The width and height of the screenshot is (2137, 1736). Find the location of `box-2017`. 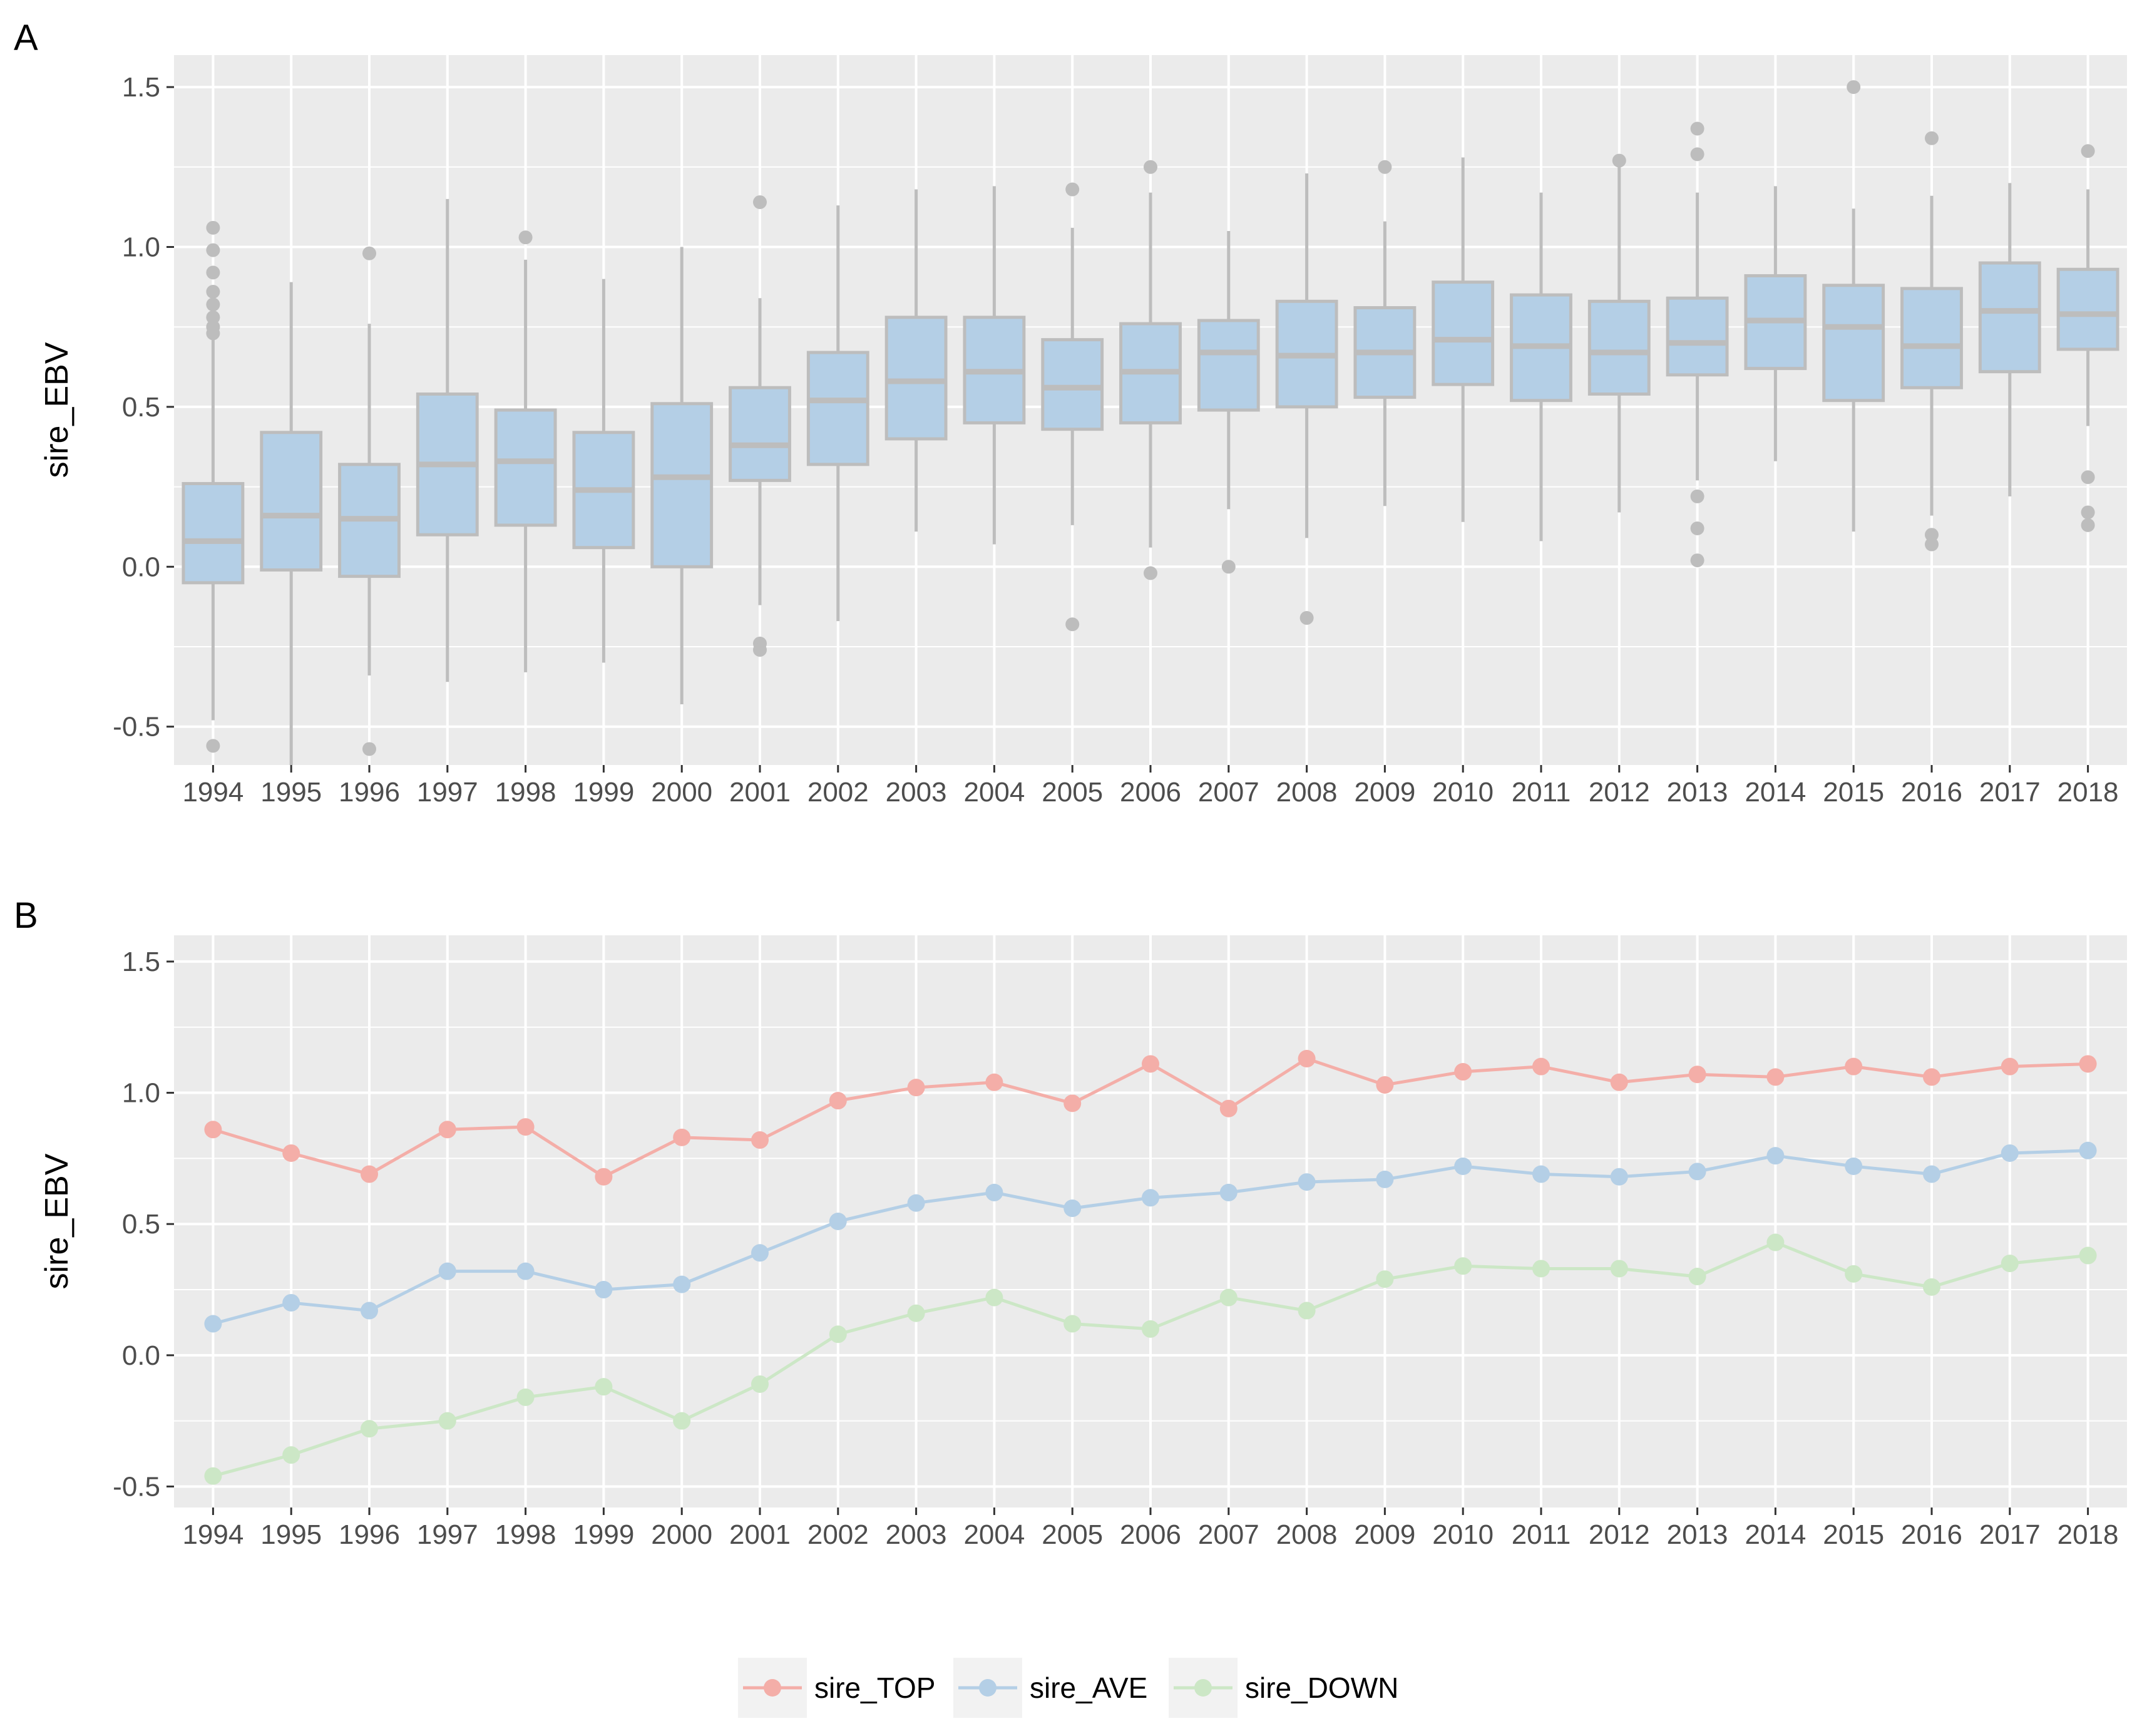

box-2017 is located at coordinates (2009, 339).